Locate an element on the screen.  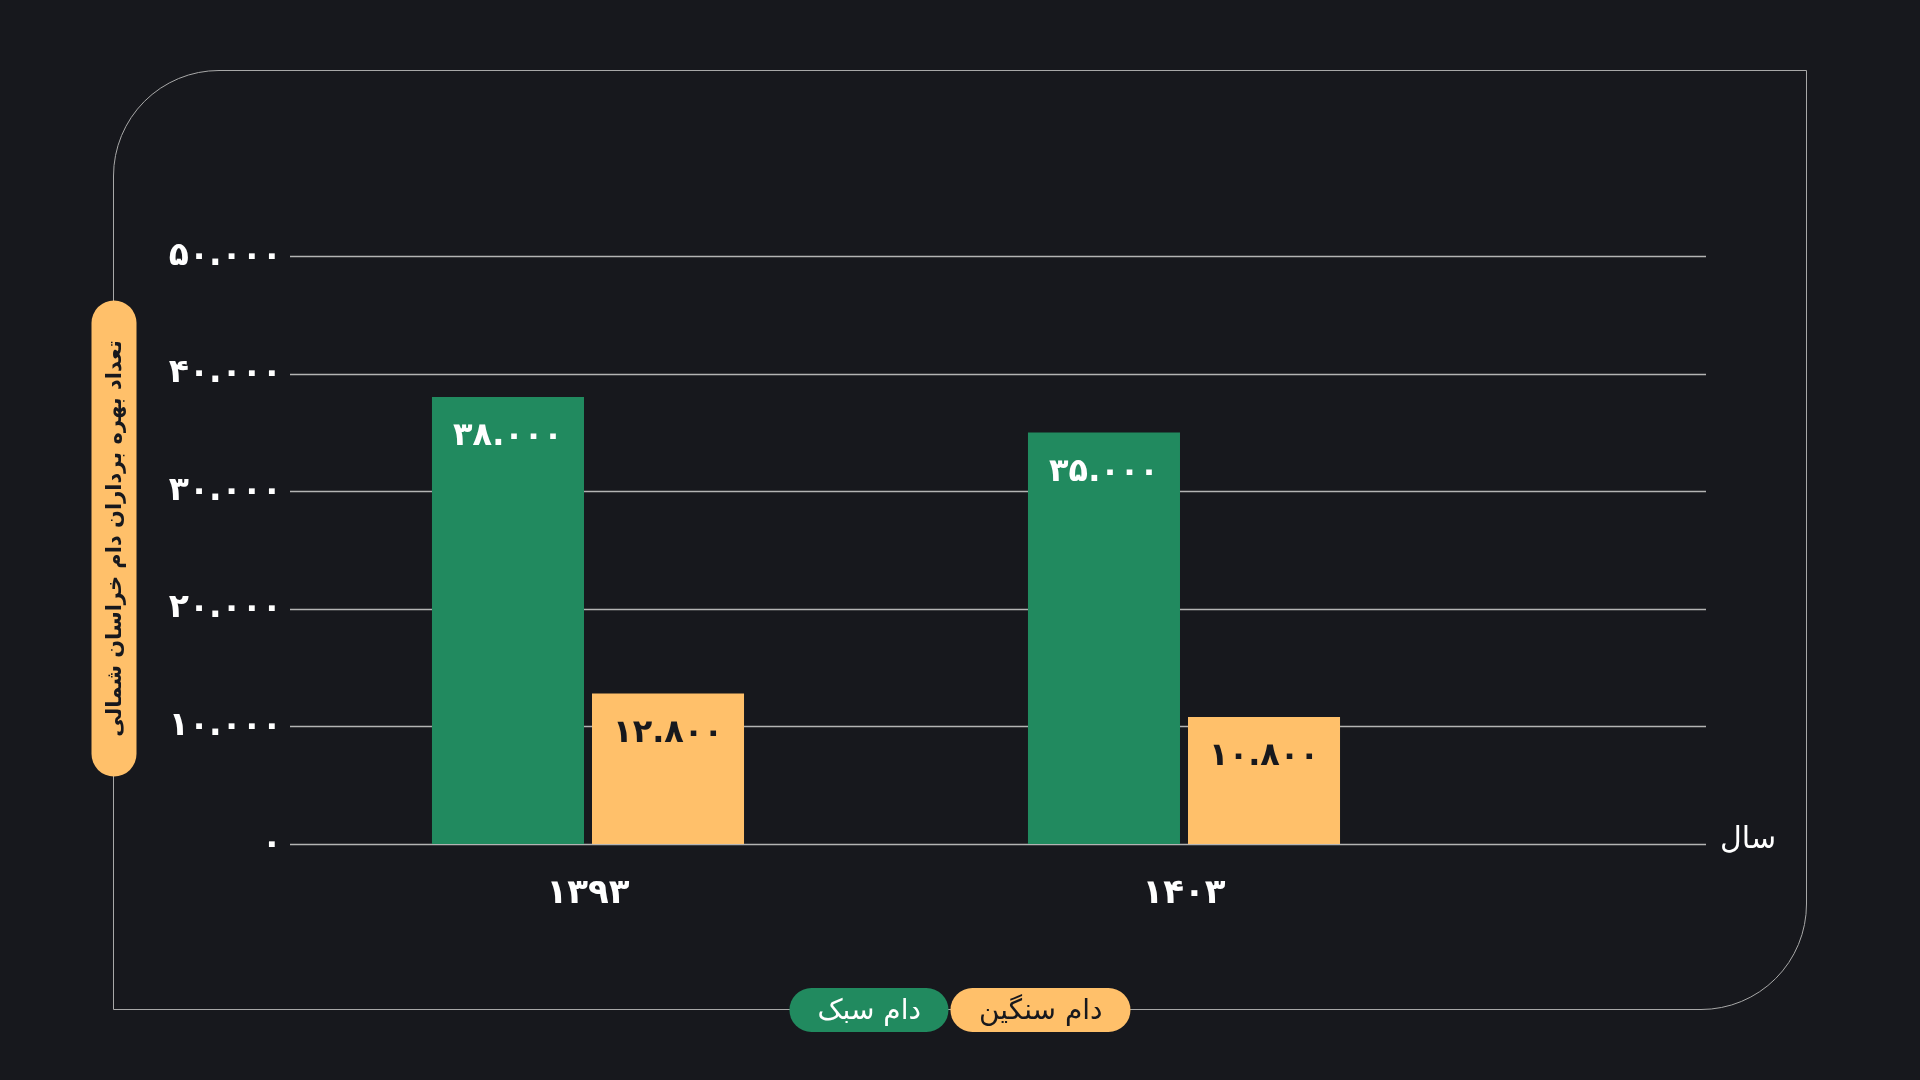
text: دام سنگین is located at coordinates (1040, 1010).